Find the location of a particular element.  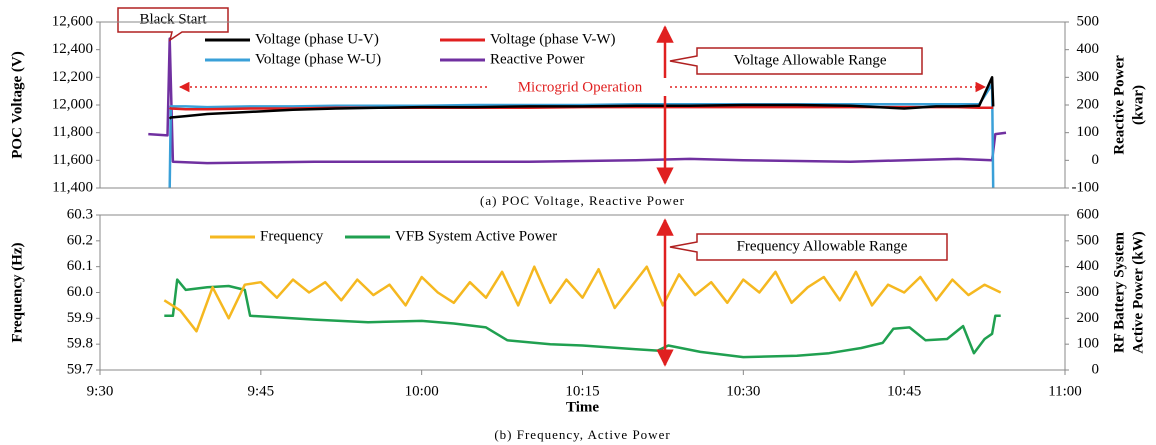

x-tick-label: 9:45 is located at coordinates (260, 391).